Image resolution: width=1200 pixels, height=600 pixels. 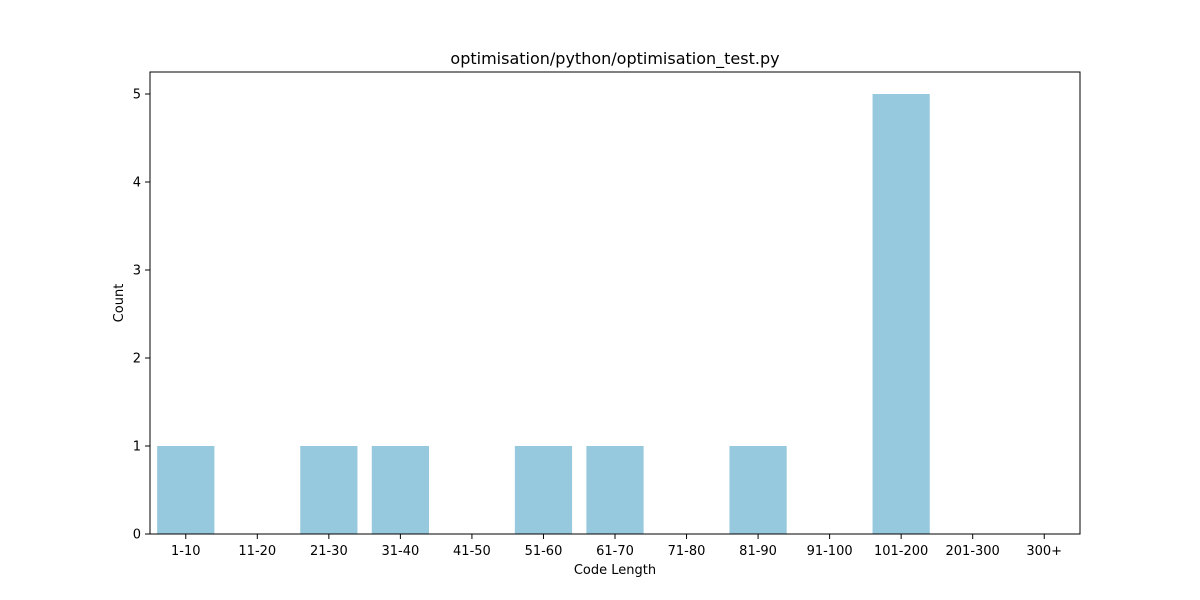 What do you see at coordinates (137, 535) in the screenshot?
I see `y-tick-label: 0` at bounding box center [137, 535].